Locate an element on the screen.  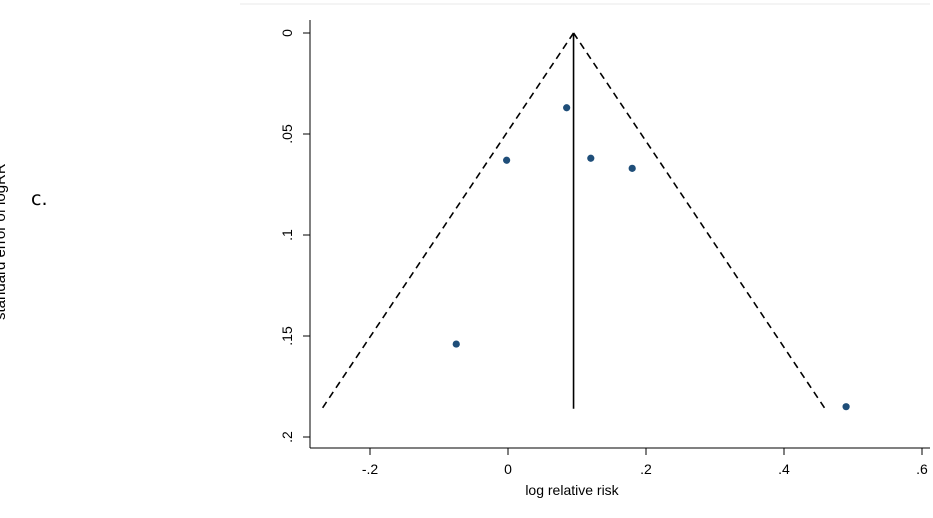
y-tick-label: 0 is located at coordinates (287, 33).